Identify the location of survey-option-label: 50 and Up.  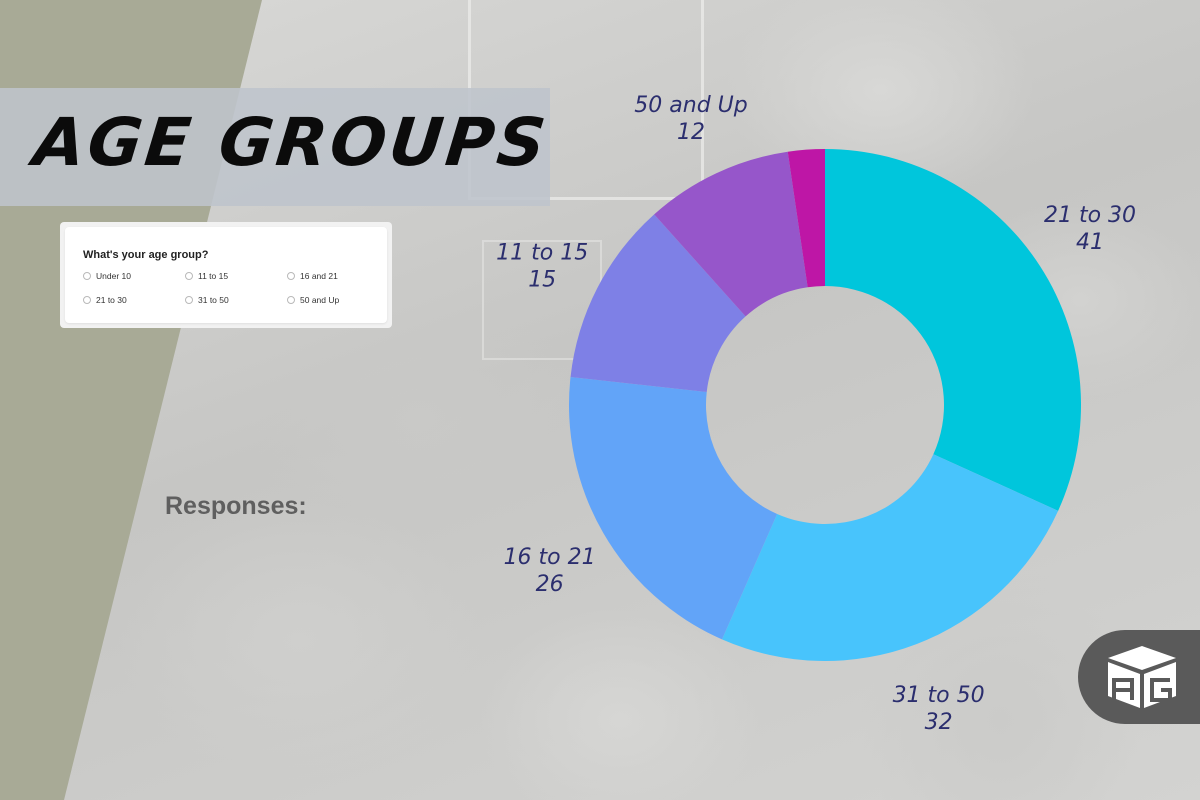
(320, 300).